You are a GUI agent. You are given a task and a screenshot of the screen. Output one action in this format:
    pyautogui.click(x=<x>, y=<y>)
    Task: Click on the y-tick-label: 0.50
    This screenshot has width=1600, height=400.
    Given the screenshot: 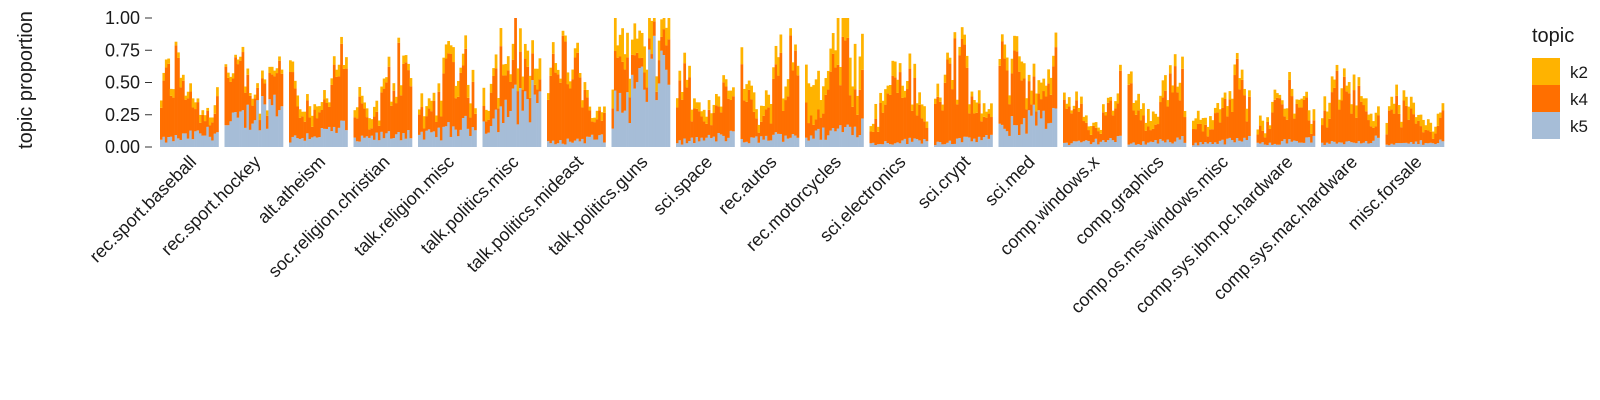 What is the action you would take?
    pyautogui.click(x=122, y=83)
    